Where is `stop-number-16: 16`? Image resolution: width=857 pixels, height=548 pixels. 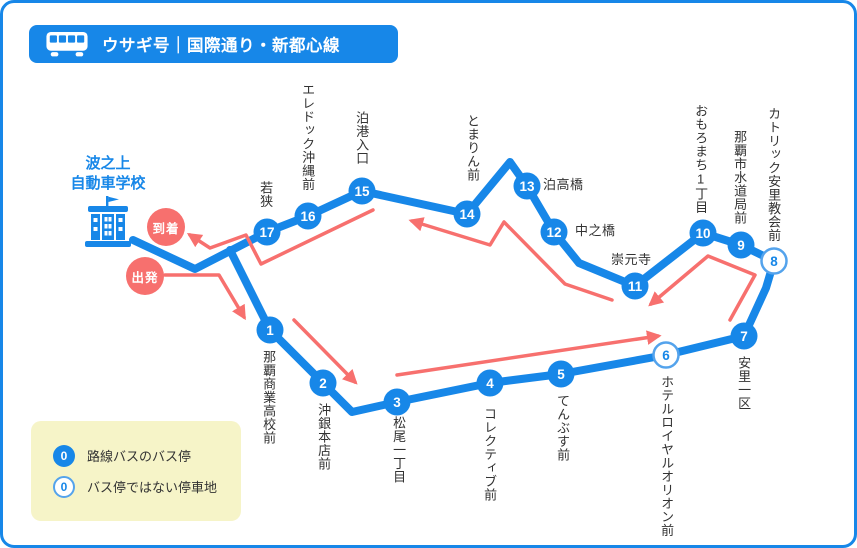 stop-number-16: 16 is located at coordinates (308, 216).